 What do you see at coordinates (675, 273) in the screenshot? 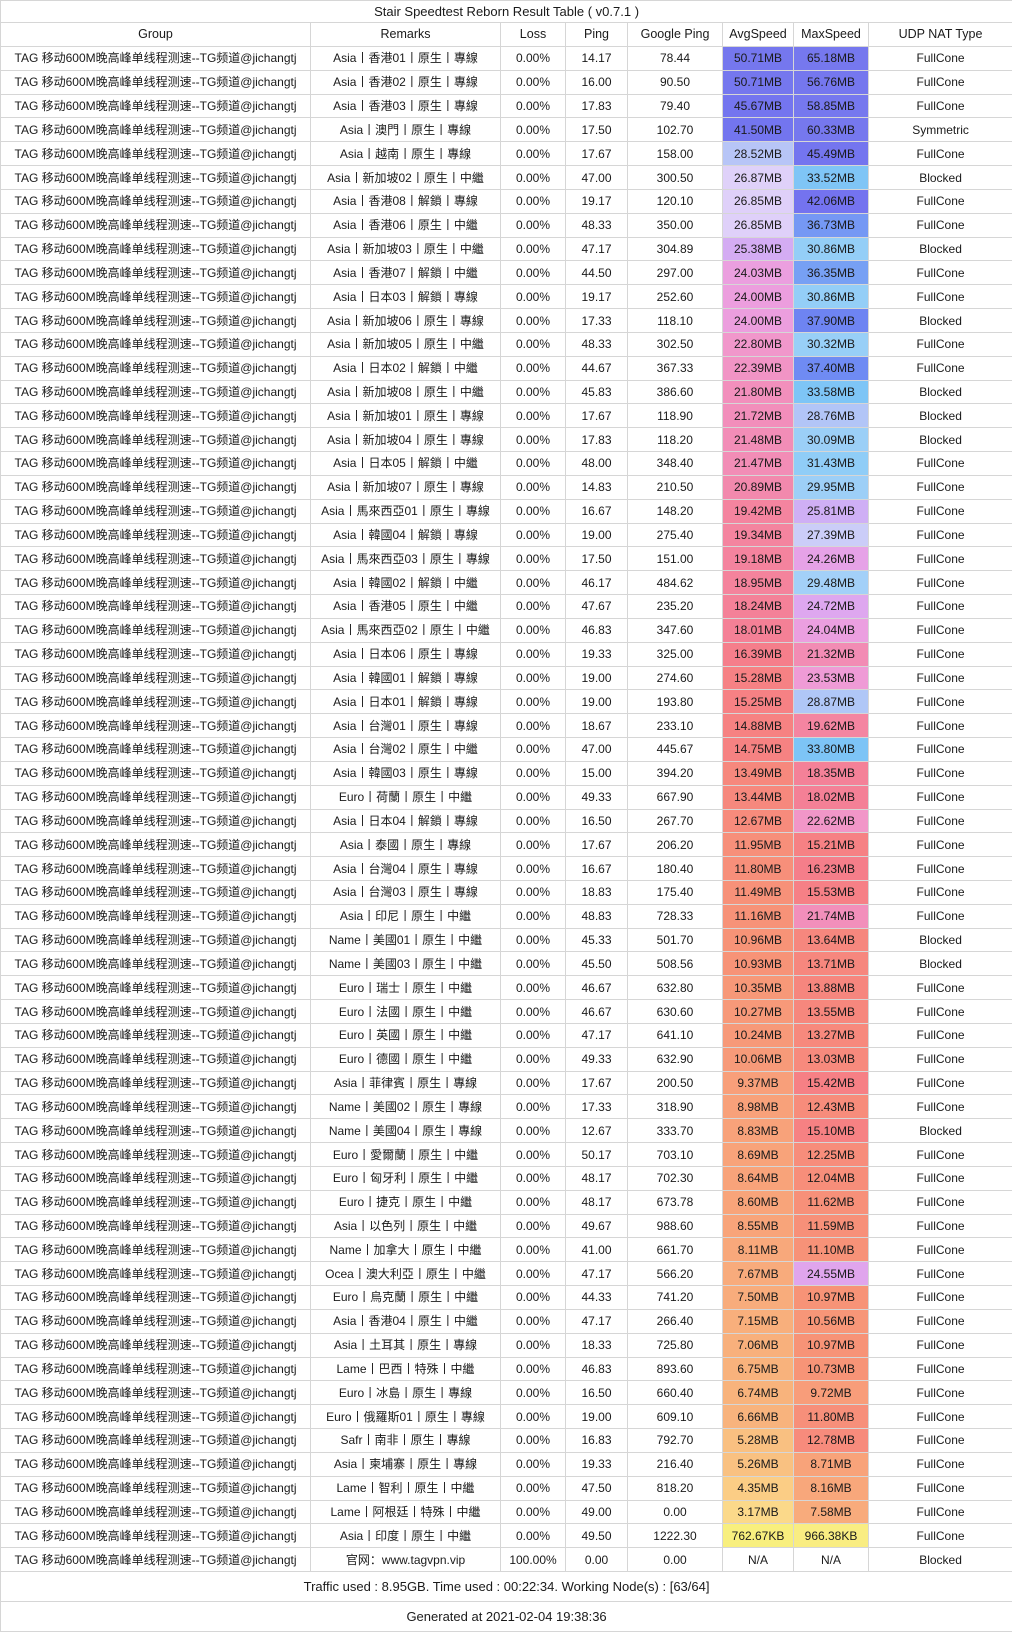
I see `google-ping-cell: 297.00` at bounding box center [675, 273].